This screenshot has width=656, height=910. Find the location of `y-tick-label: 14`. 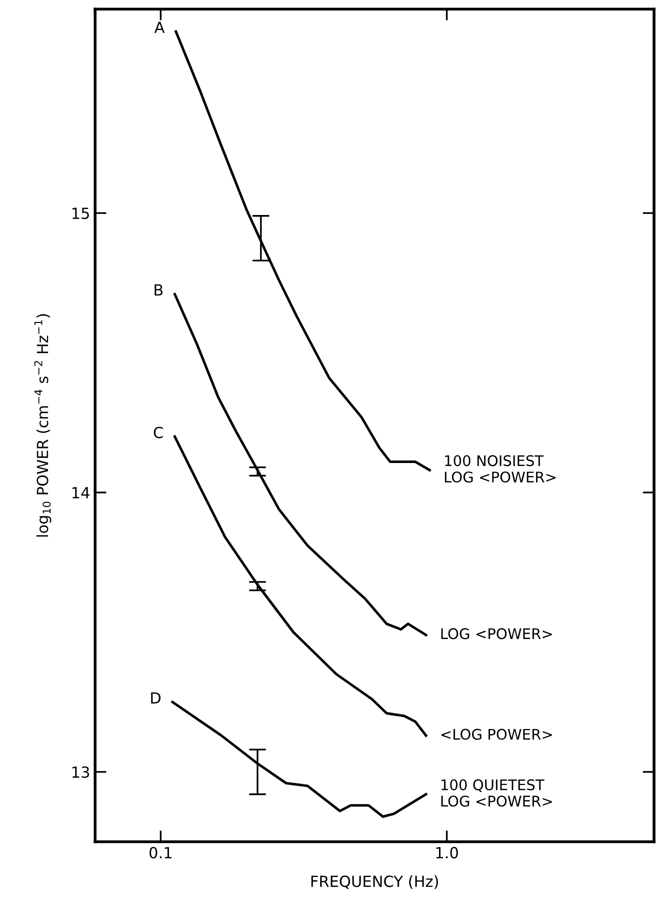

y-tick-label: 14 is located at coordinates (81, 492).